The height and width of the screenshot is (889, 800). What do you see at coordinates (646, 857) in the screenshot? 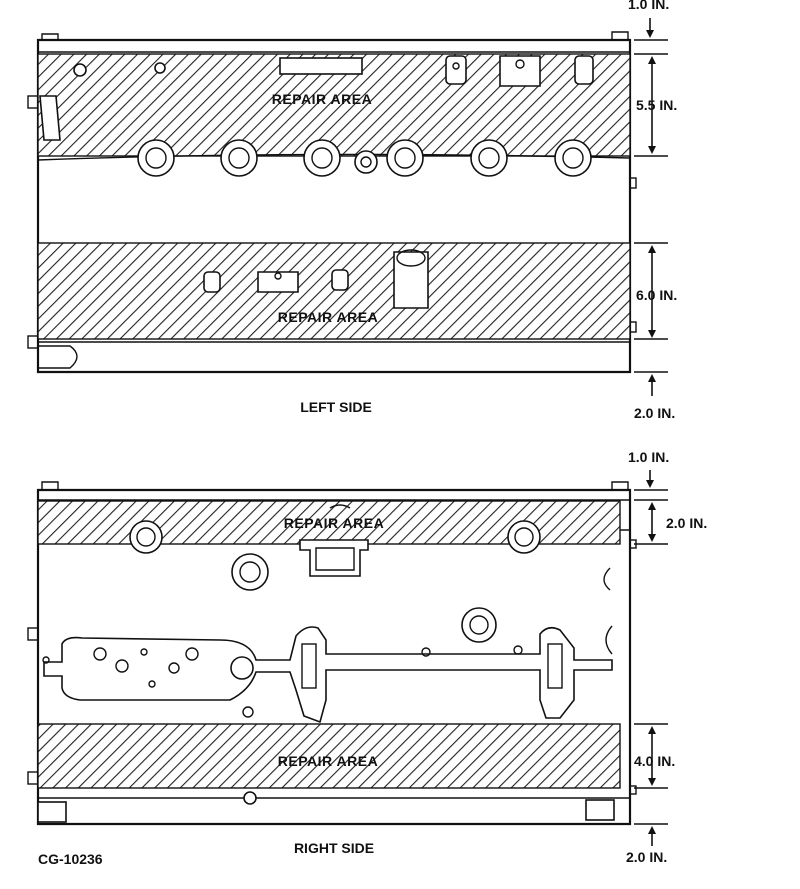
I see `right-dim-bottom: 2.0 IN.` at bounding box center [646, 857].